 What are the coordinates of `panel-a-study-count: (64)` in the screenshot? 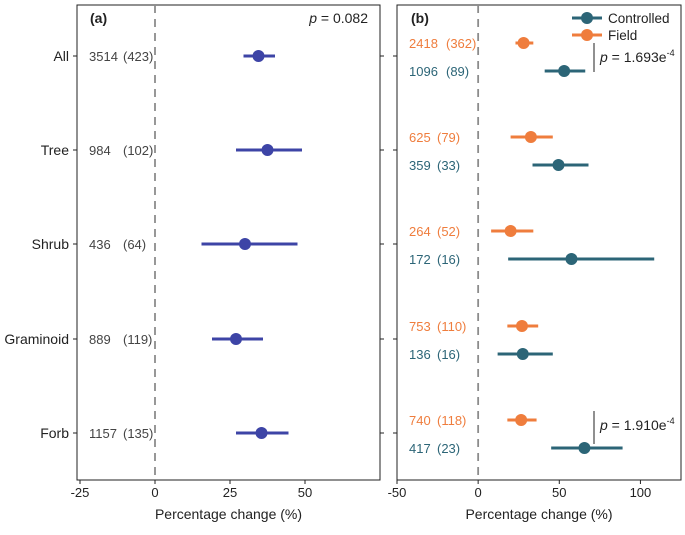 It's located at (134, 244).